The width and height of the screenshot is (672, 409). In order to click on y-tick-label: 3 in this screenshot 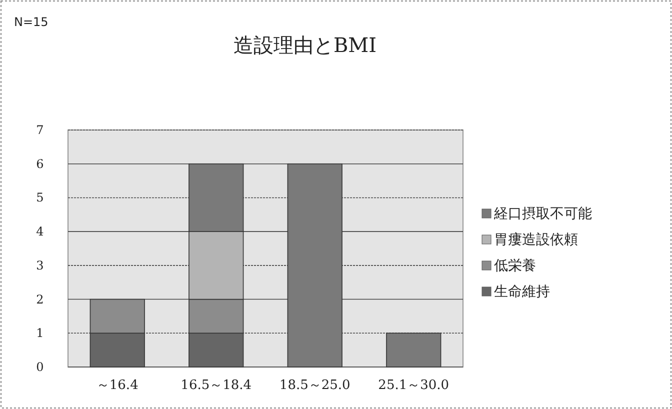, I will do `click(40, 265)`.